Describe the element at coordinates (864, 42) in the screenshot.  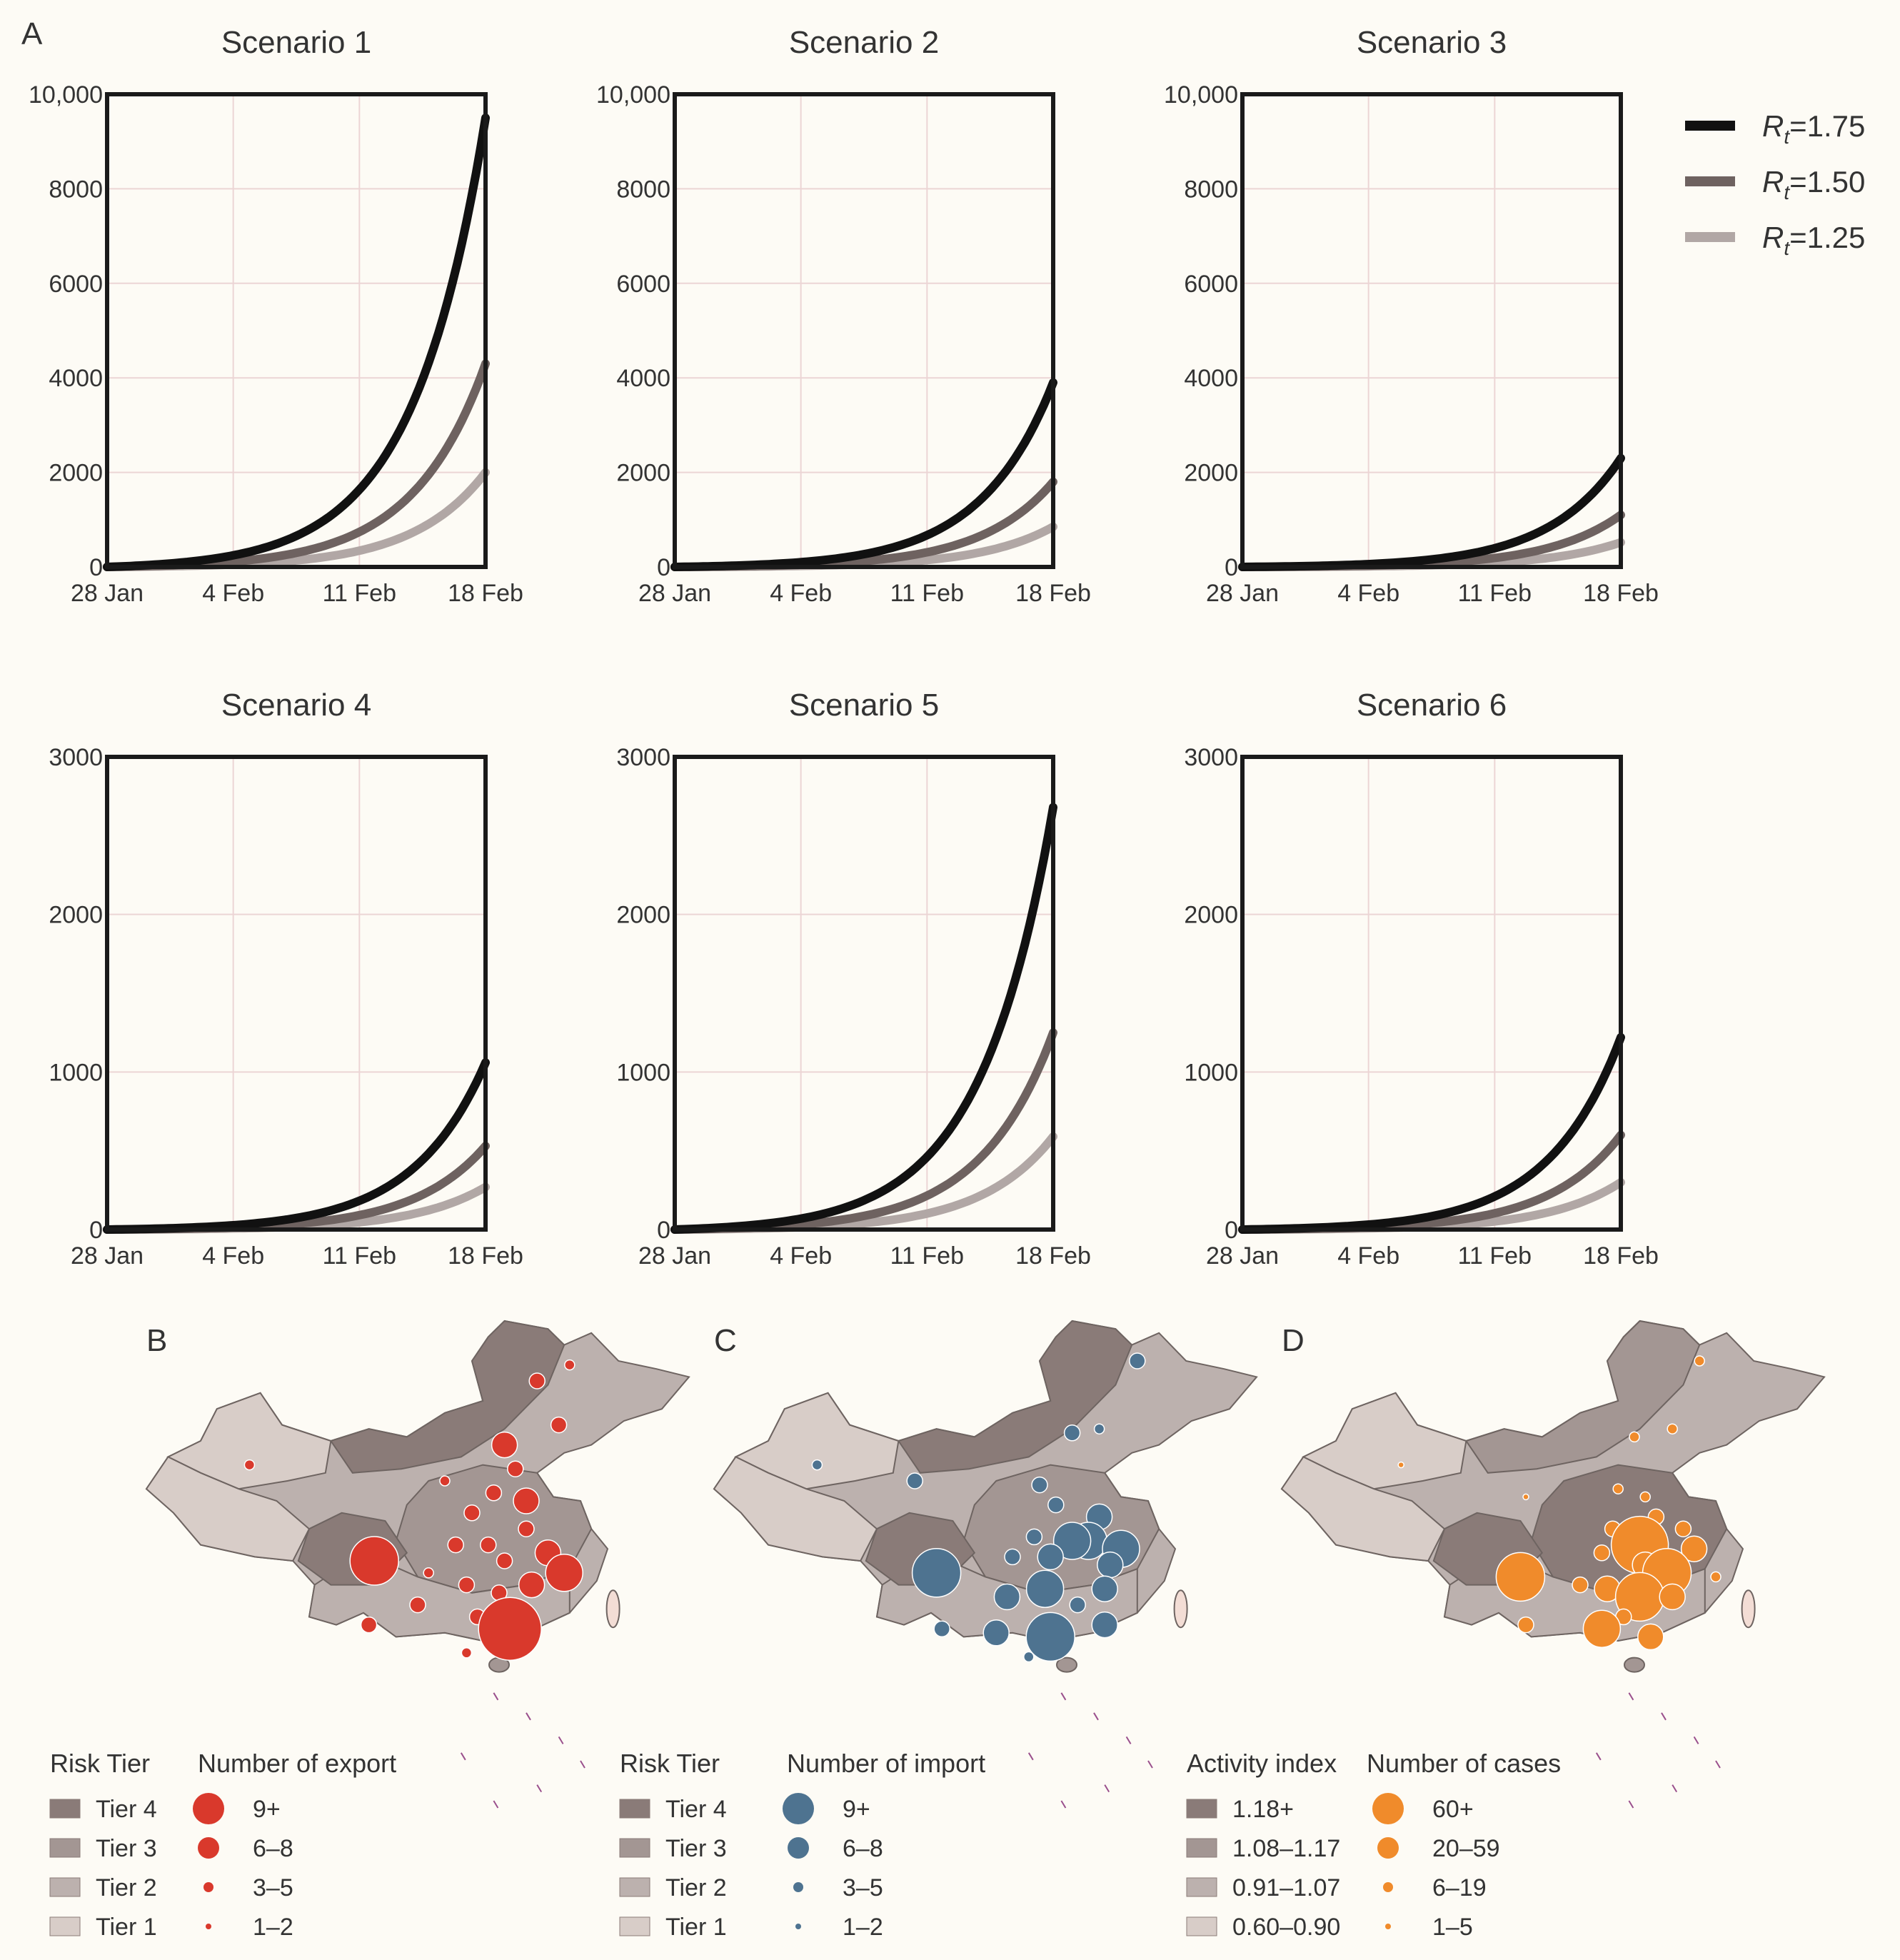
I see `chart-title: Scenario 2` at that location.